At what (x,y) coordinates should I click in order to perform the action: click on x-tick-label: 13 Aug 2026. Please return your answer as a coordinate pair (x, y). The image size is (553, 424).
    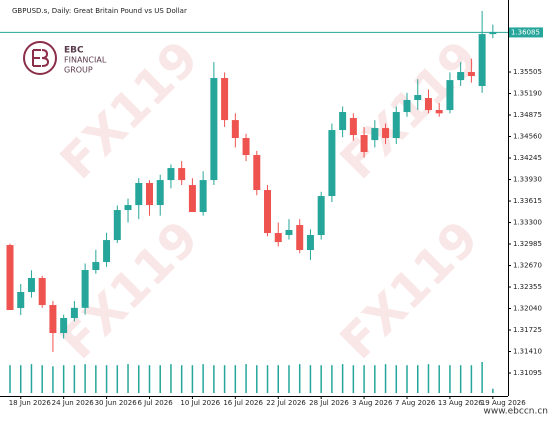
    Looking at the image, I should click on (460, 403).